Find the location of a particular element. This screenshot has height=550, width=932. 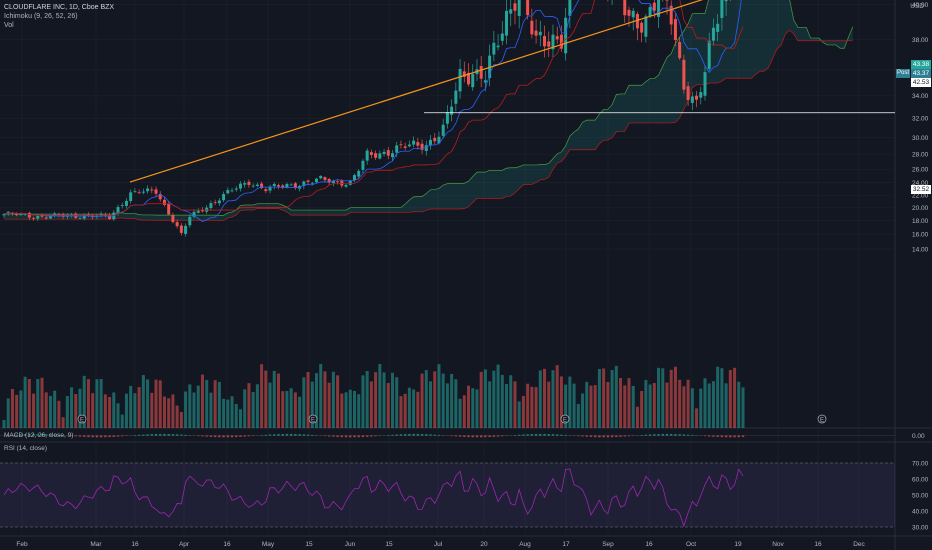

volume-legend: Vol is located at coordinates (9, 25).